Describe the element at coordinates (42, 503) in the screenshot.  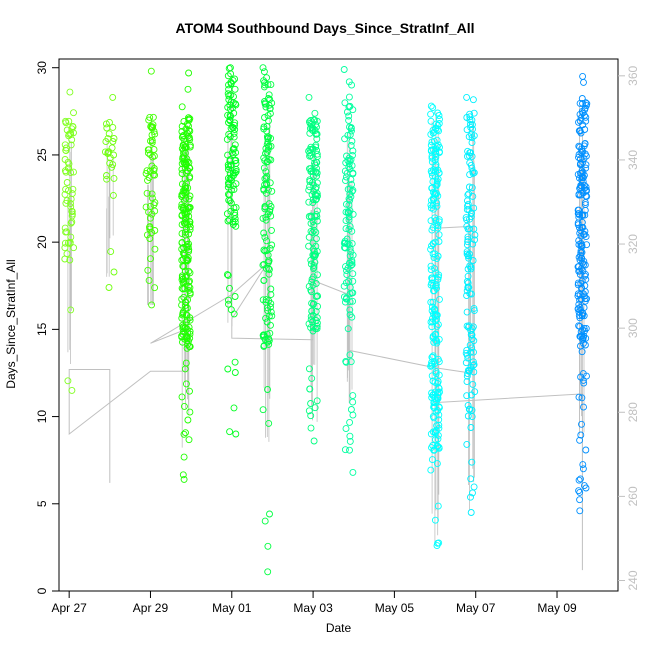
I see `y-tick-label: 5` at that location.